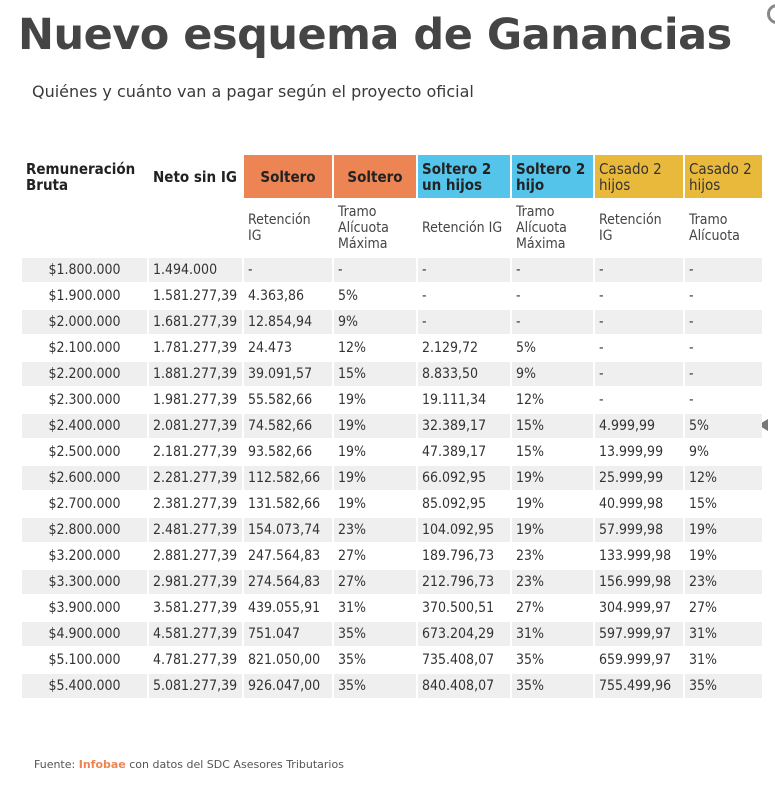 This screenshot has height=791, width=775. What do you see at coordinates (84, 582) in the screenshot?
I see `cell-remuneracion-bruta: $3.300.000` at bounding box center [84, 582].